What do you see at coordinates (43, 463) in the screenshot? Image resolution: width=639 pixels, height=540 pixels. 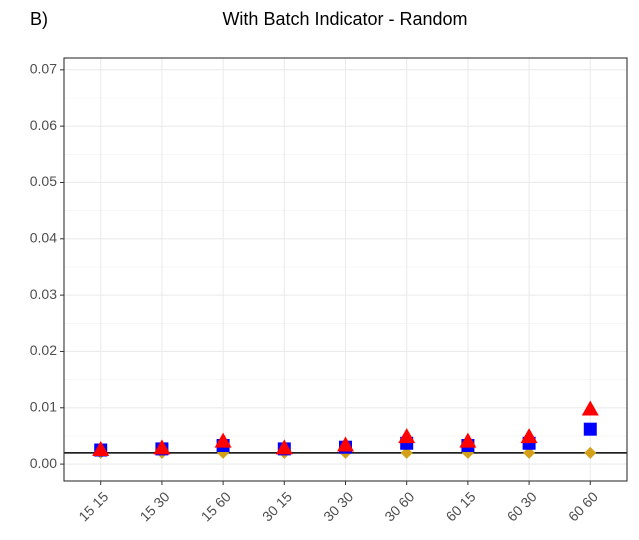 I see `y-tick-label: 0.00` at bounding box center [43, 463].